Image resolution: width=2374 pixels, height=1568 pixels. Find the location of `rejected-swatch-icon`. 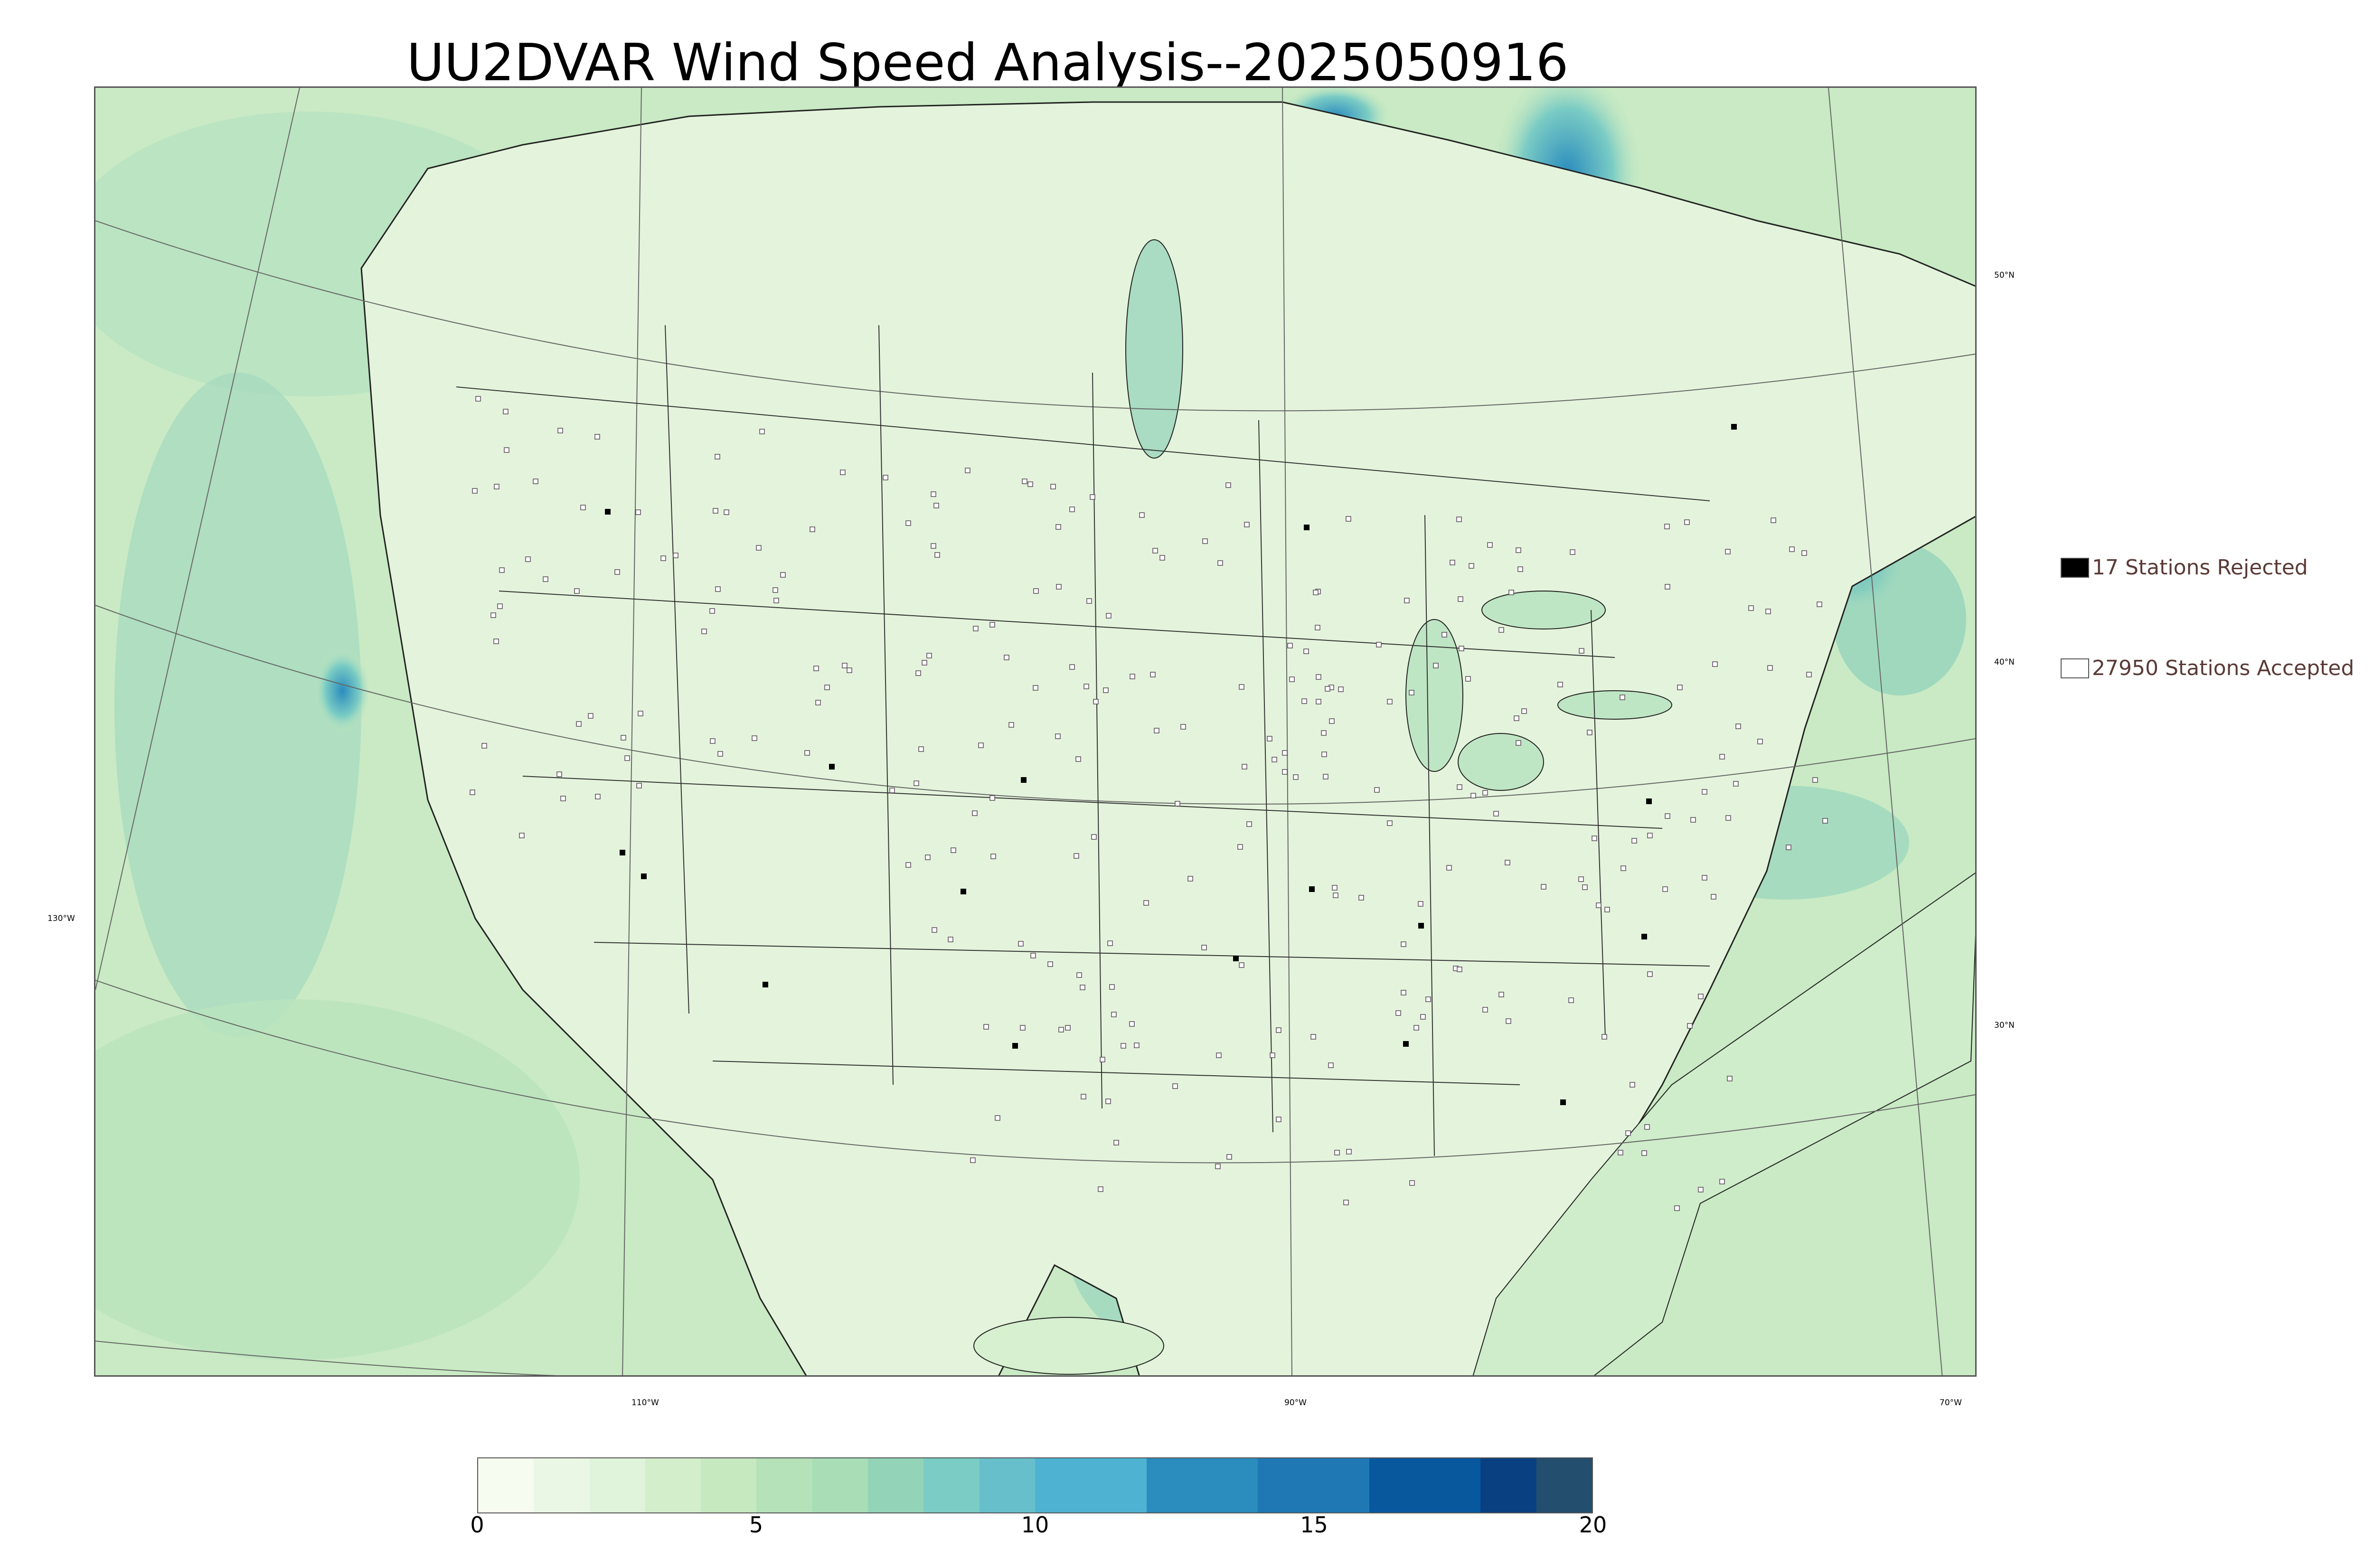

rejected-swatch-icon is located at coordinates (2075, 567).